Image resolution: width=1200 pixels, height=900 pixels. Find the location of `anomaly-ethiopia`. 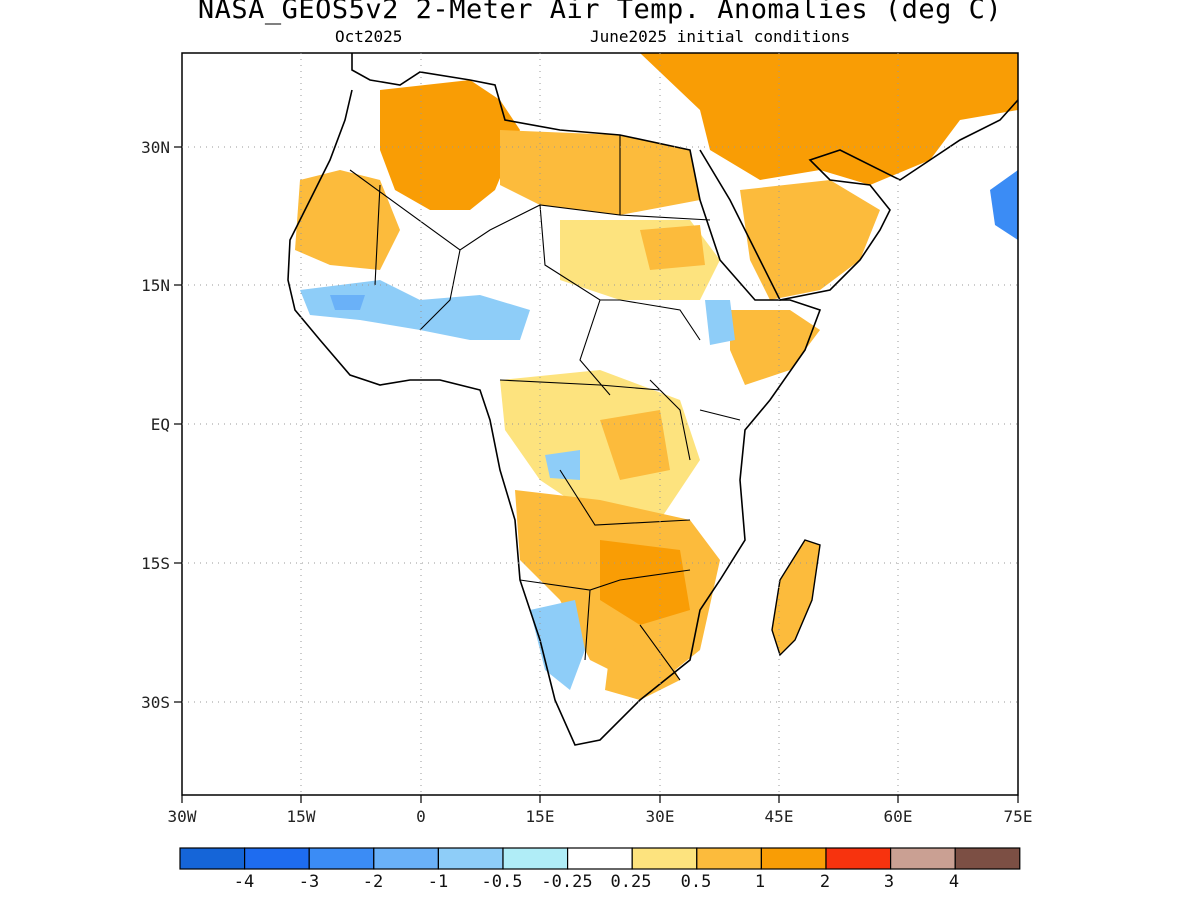

anomaly-ethiopia is located at coordinates (775, 347).